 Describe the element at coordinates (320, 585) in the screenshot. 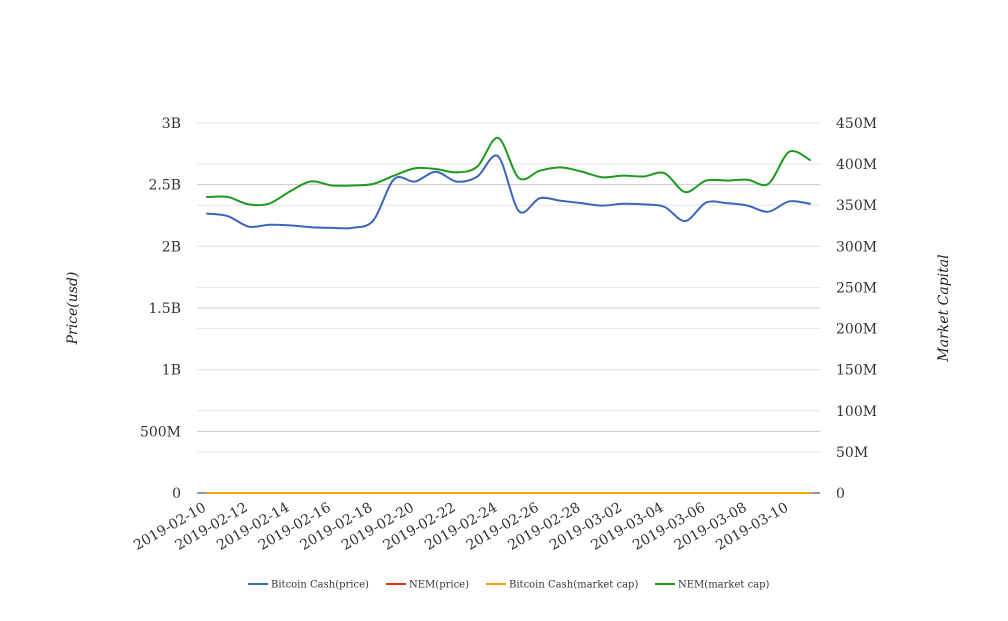

I see `legend-label-0: Bitcoin Cash(price)` at that location.